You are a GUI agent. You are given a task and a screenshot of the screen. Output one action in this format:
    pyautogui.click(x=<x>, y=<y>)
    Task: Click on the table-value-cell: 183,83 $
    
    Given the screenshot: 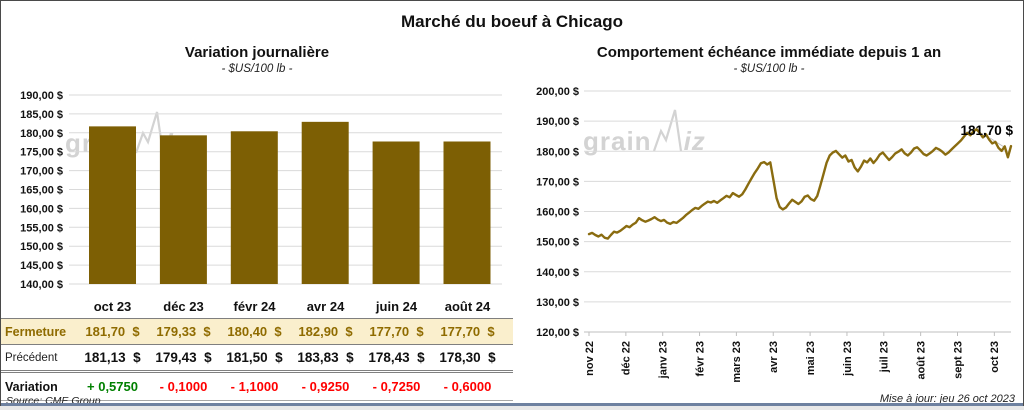 What is the action you would take?
    pyautogui.click(x=325, y=357)
    